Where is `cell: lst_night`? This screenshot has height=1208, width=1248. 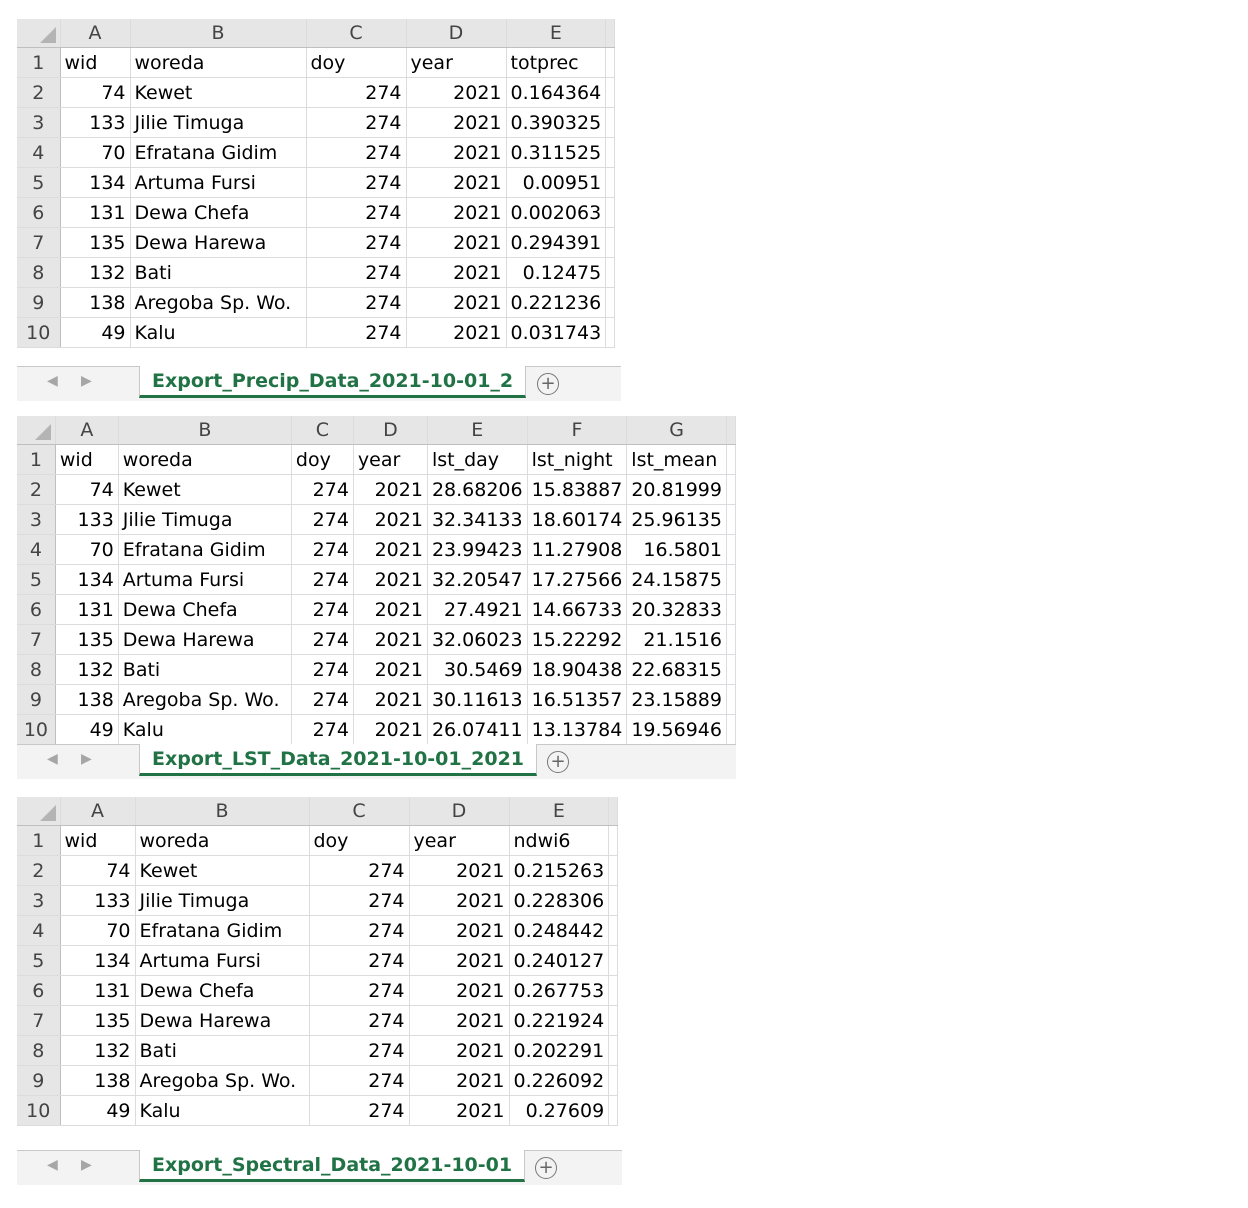 cell: lst_night is located at coordinates (577, 459).